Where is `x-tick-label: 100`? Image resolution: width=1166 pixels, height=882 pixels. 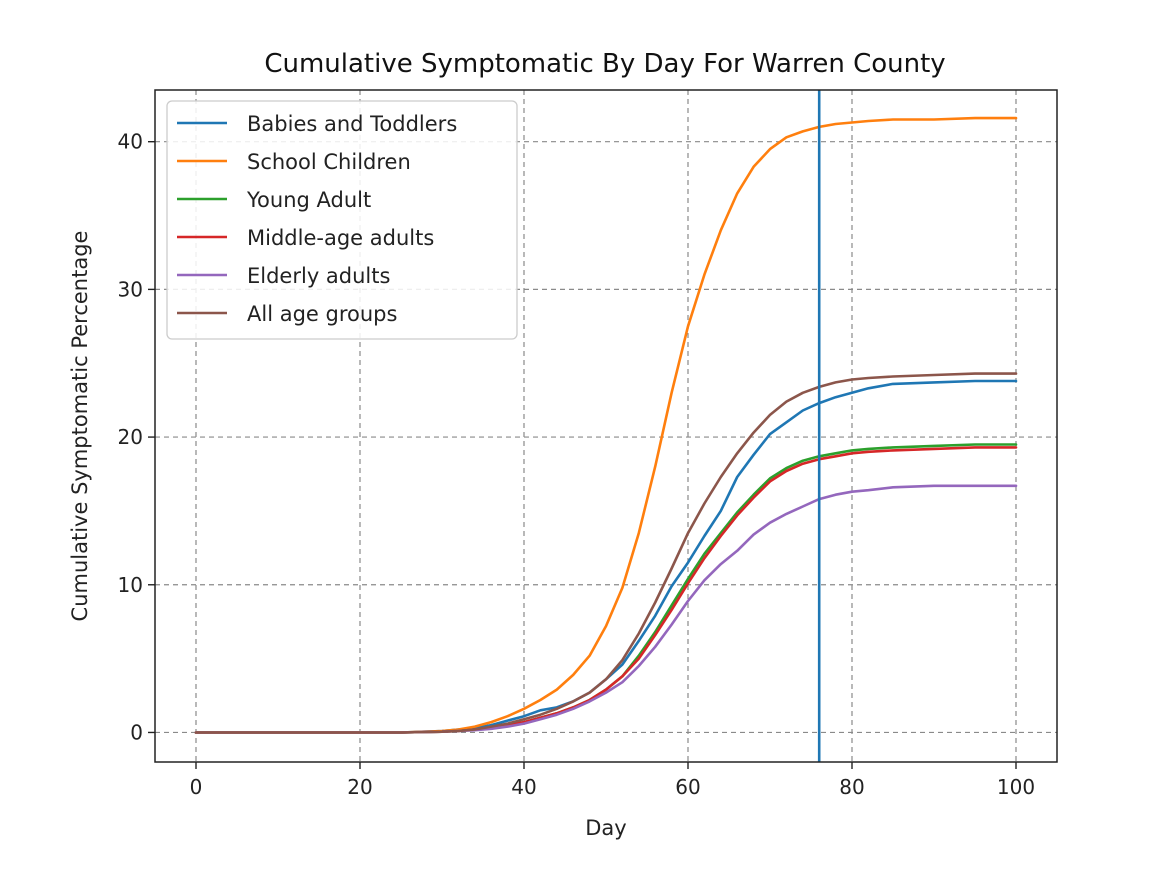 x-tick-label: 100 is located at coordinates (1016, 787).